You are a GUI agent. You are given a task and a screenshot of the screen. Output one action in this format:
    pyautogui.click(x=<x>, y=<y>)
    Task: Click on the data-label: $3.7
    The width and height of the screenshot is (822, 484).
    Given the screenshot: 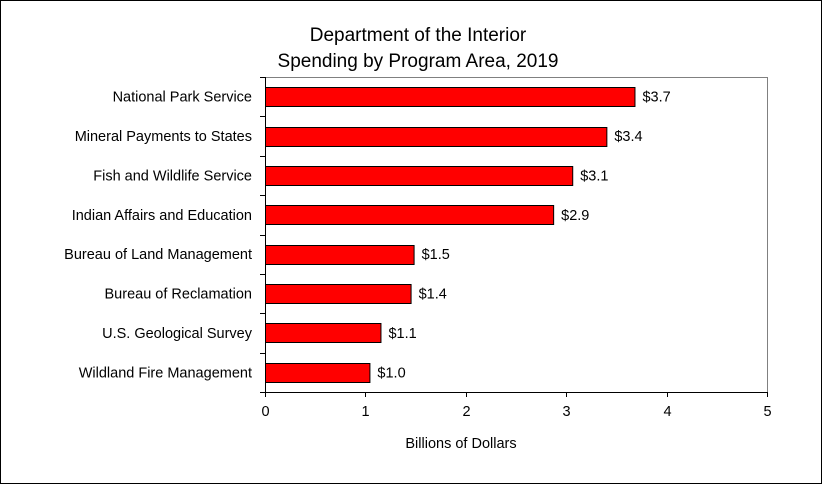 What is the action you would take?
    pyautogui.click(x=656, y=98)
    